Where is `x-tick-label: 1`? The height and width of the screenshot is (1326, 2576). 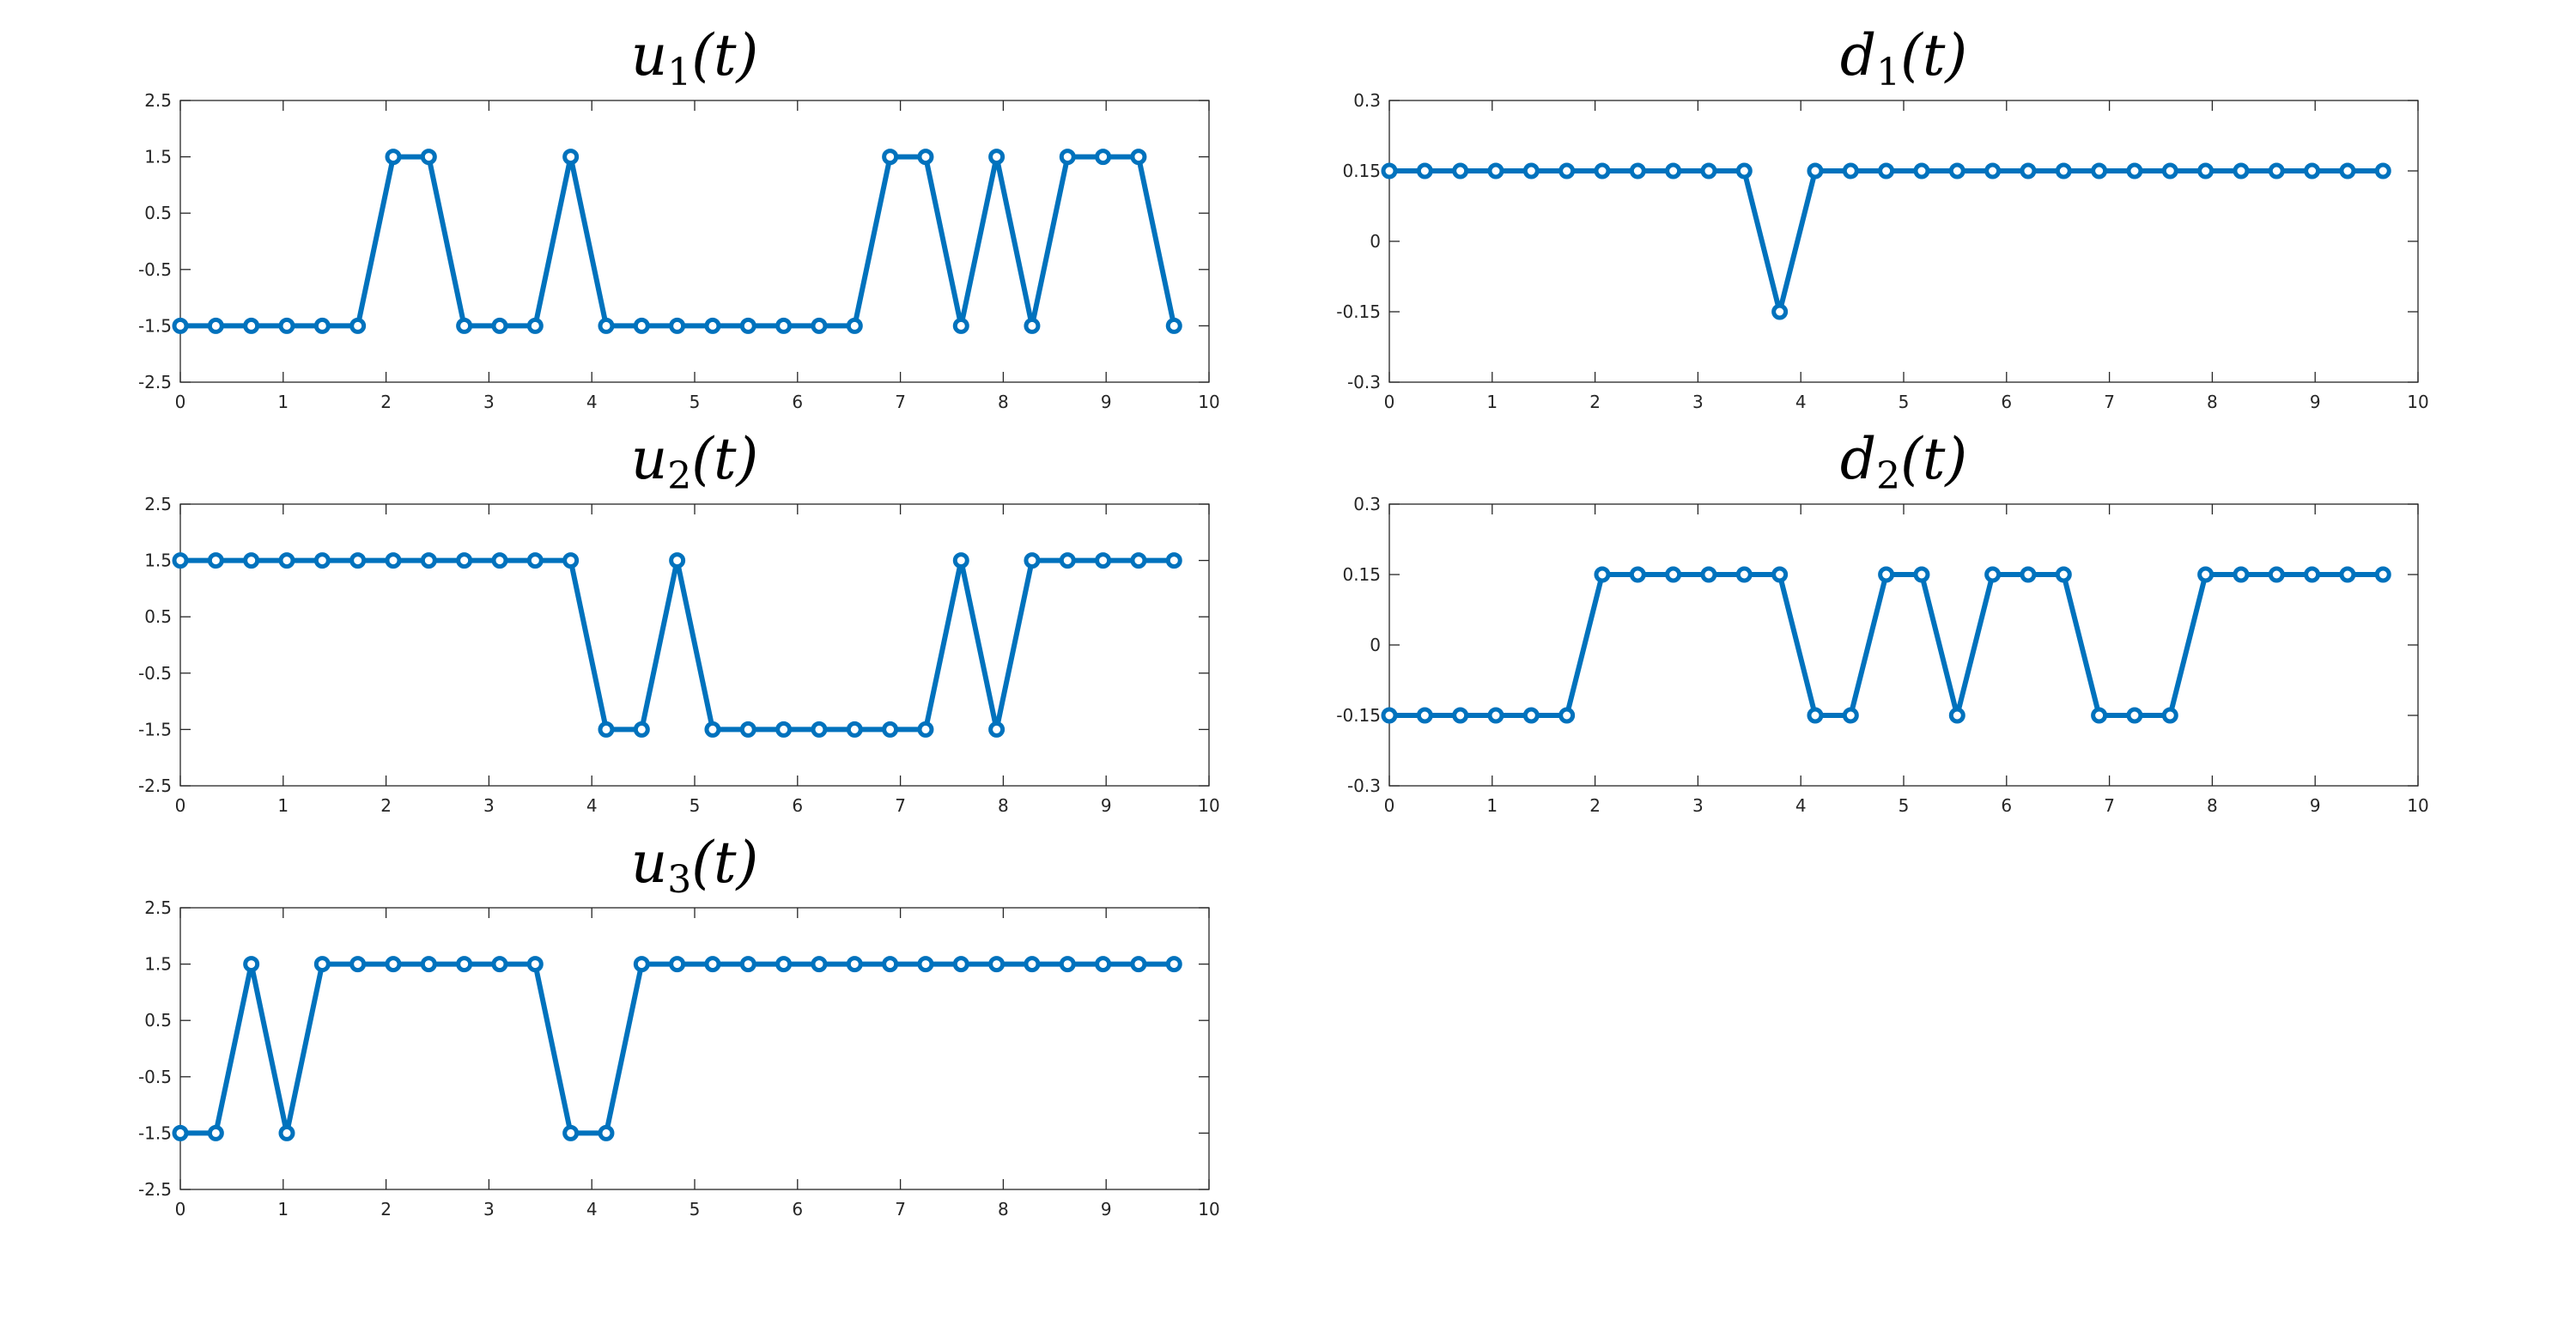
x-tick-label: 1 is located at coordinates (1492, 402).